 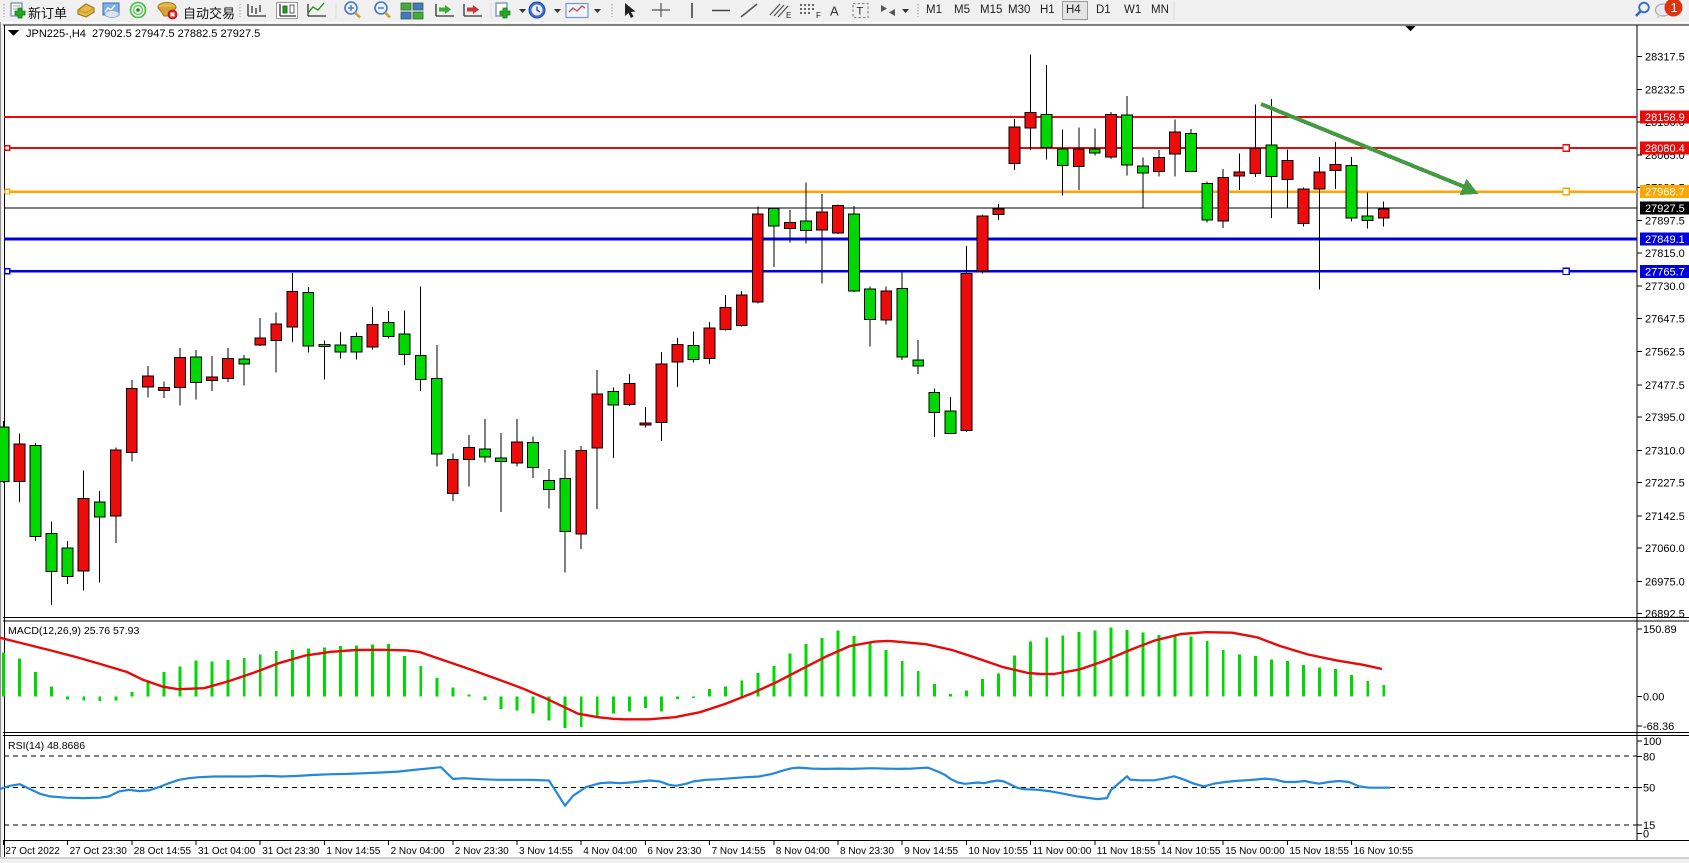 What do you see at coordinates (1652, 742) in the screenshot?
I see `svg-text: 100` at bounding box center [1652, 742].